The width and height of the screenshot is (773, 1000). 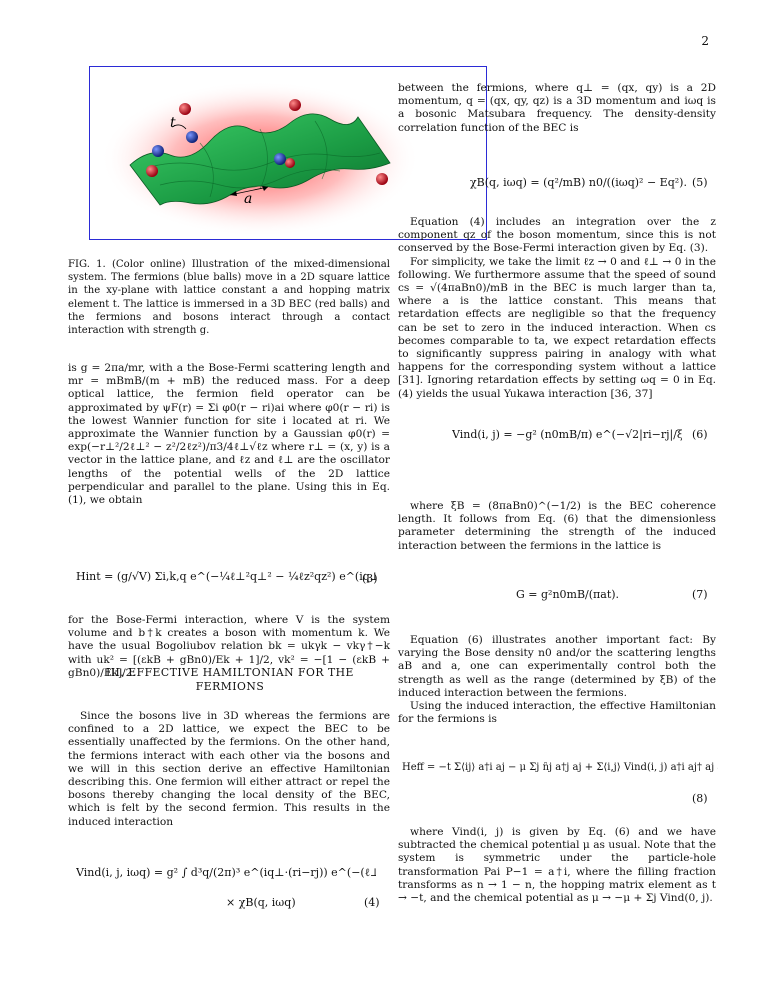 I want to click on lattice-illustration: t a, so click(x=260, y=159).